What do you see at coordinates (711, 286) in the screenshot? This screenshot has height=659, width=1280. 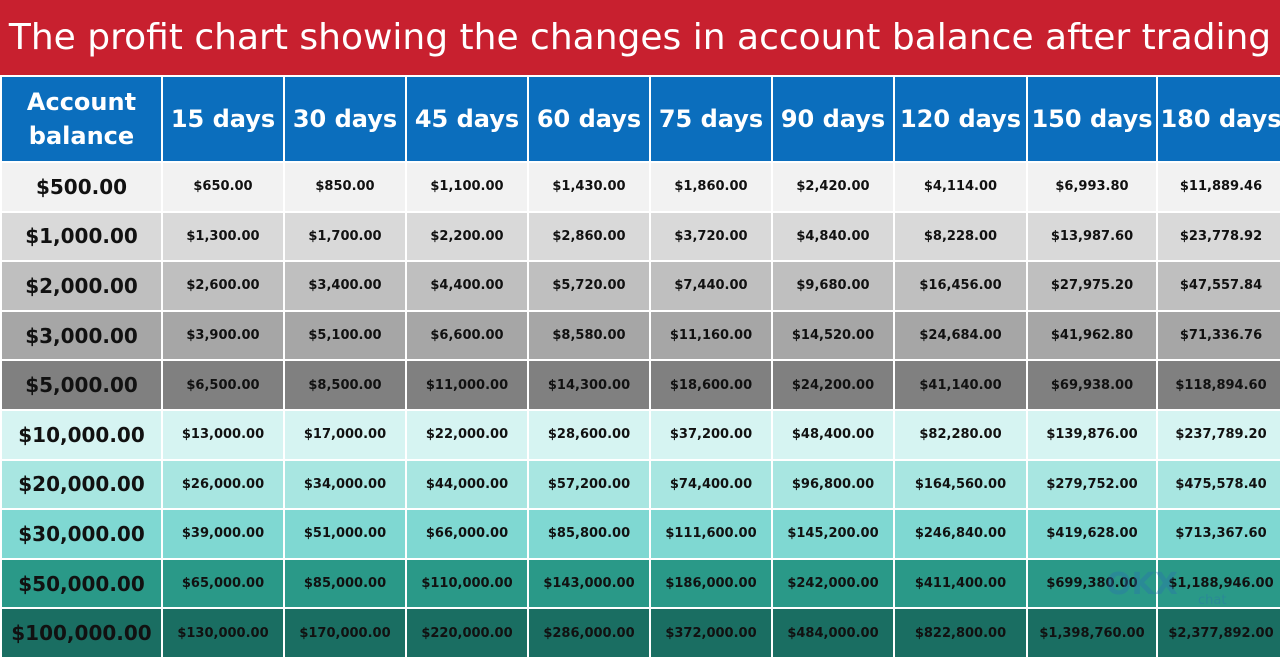 I see `table-cell: $7,440.00` at bounding box center [711, 286].